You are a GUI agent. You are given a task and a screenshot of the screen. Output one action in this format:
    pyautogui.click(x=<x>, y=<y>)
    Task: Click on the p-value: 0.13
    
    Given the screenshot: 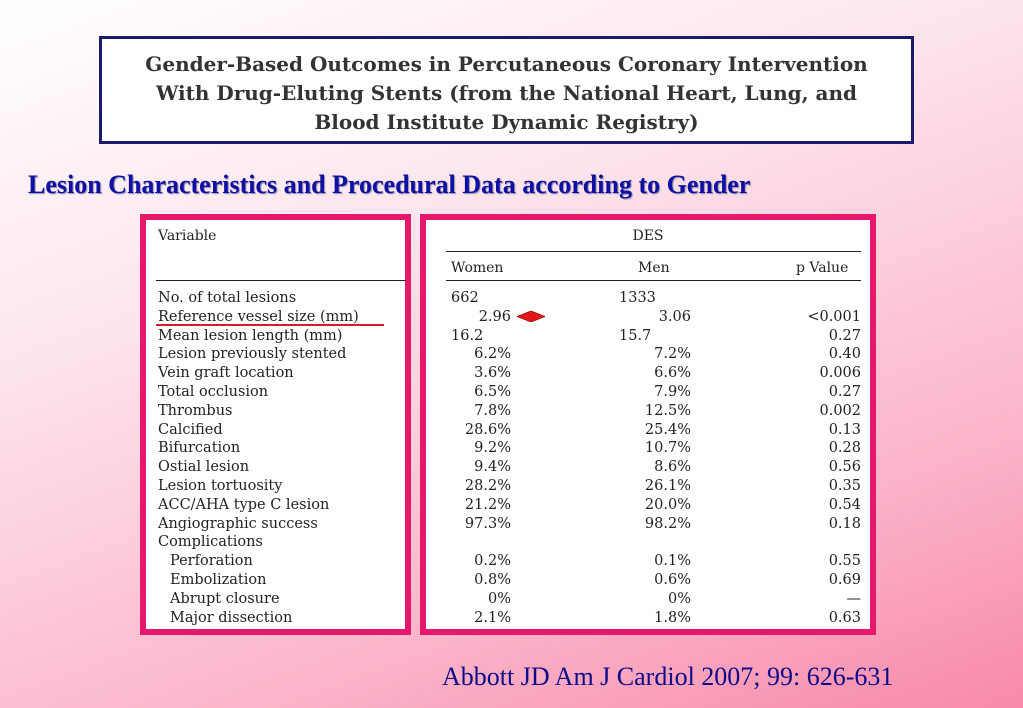 What is the action you would take?
    pyautogui.click(x=844, y=430)
    